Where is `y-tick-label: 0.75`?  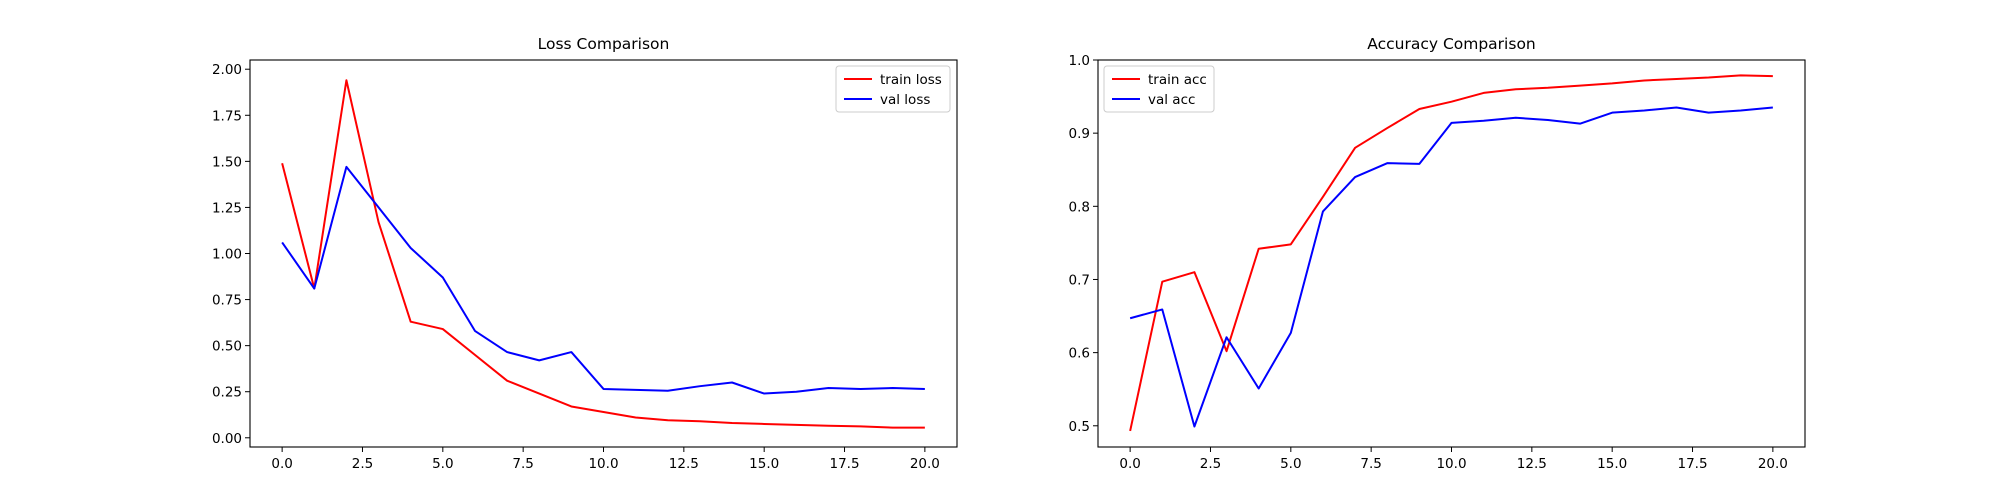 y-tick-label: 0.75 is located at coordinates (227, 301).